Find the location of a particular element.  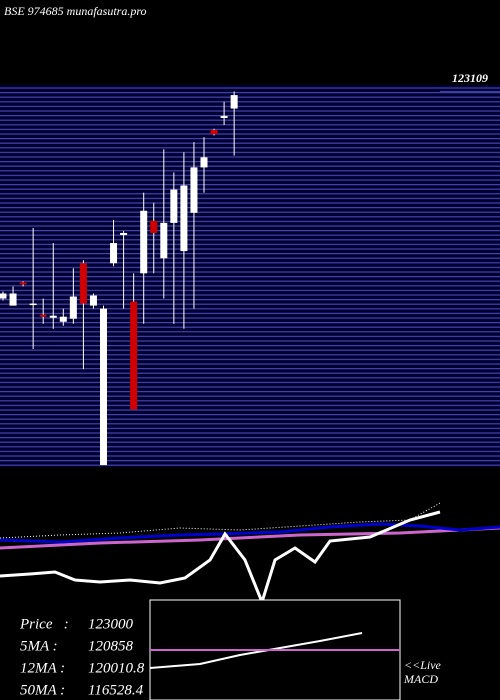

stat-value: 120858 is located at coordinates (111, 646).